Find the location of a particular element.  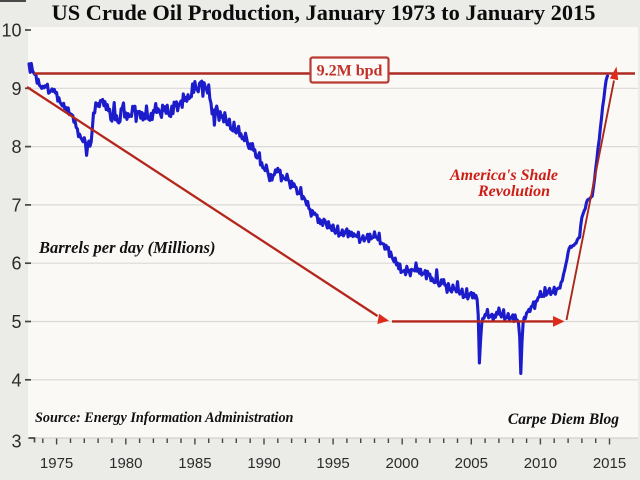

svg-text: 1985 is located at coordinates (194, 463).